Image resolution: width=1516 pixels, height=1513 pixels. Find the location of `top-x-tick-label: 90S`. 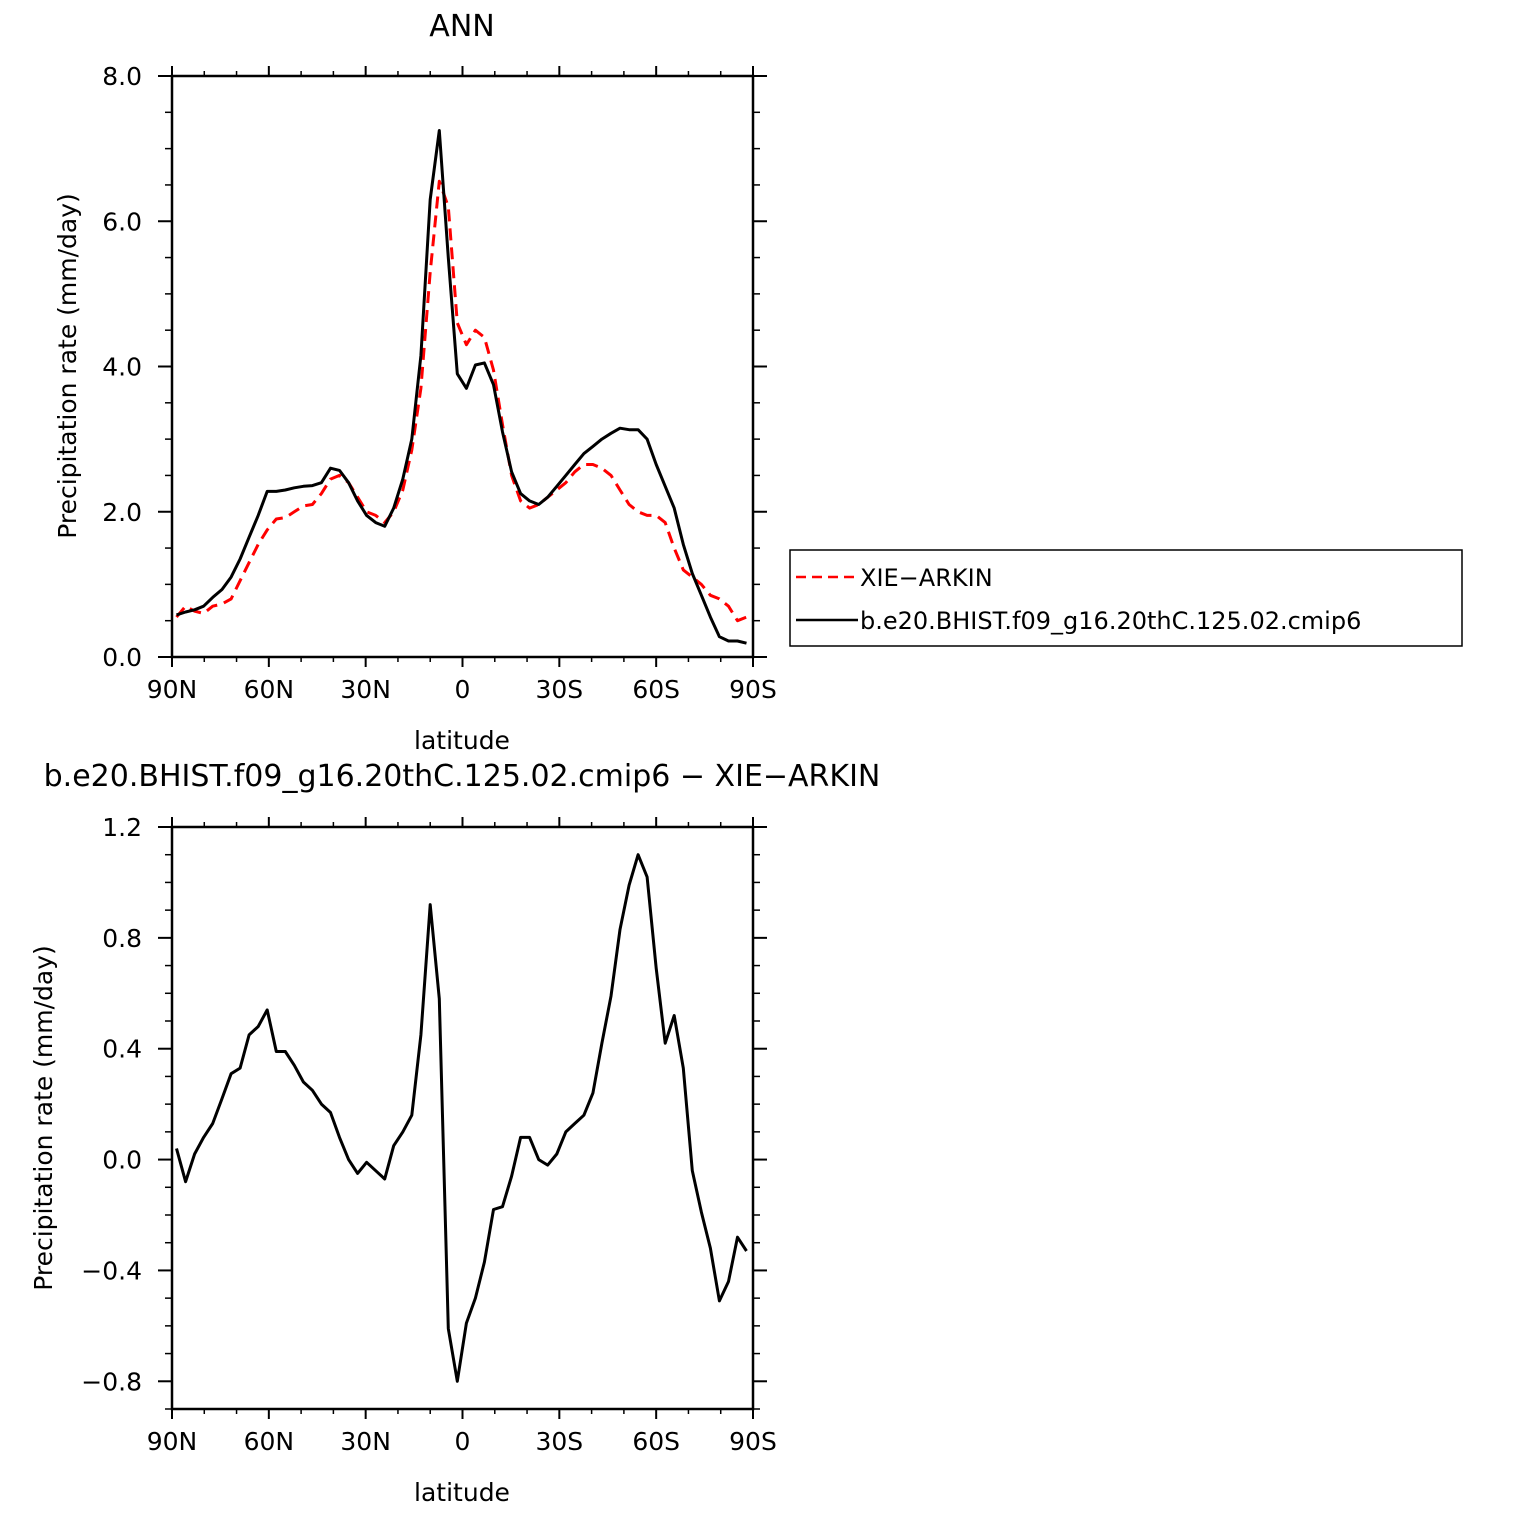

top-x-tick-label: 90S is located at coordinates (753, 689).